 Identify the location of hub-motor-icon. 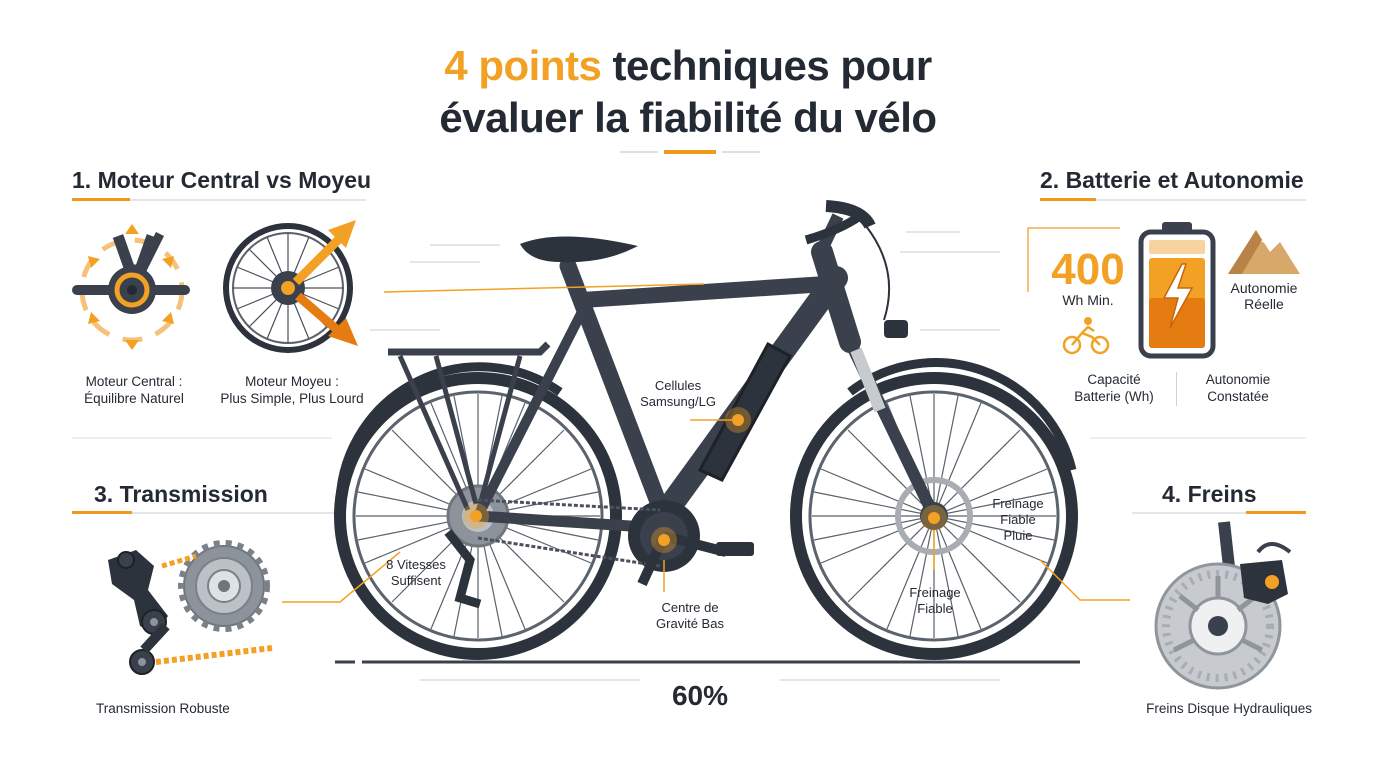
(290, 286).